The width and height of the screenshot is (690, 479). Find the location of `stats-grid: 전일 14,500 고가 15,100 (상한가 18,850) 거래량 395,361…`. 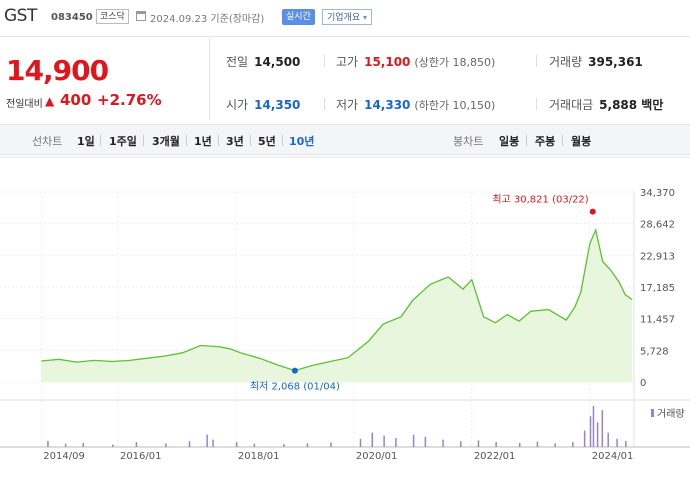

stats-grid: 전일 14,500 고가 15,100 (상한가 18,850) 거래량 395,361… is located at coordinates (450, 79).